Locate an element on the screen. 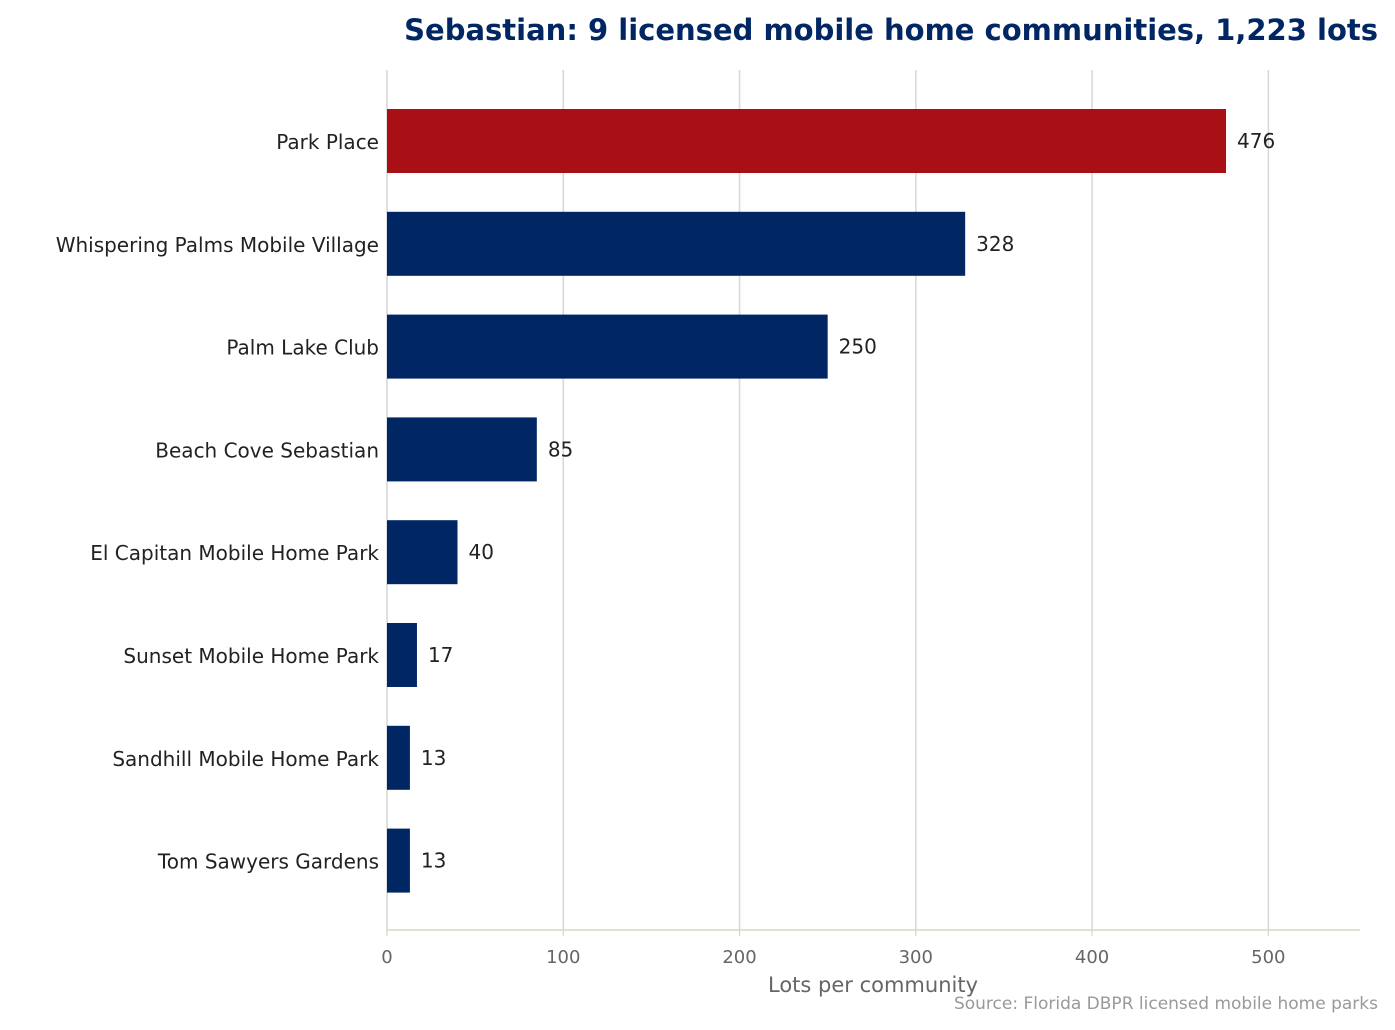 The height and width of the screenshot is (1030, 1395). x-tick-label: 200 is located at coordinates (739, 957).